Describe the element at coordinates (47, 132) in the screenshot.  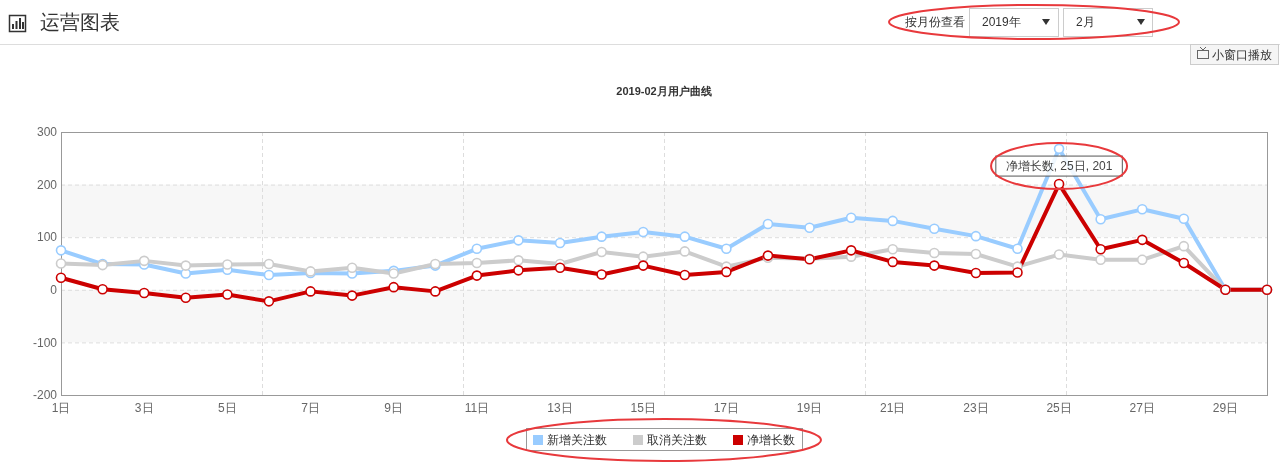
I see `y-tick-label: 300` at that location.